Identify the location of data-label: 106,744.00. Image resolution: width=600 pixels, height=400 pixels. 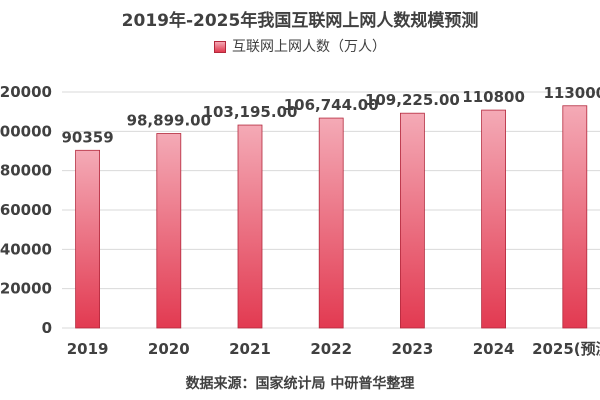
(331, 105).